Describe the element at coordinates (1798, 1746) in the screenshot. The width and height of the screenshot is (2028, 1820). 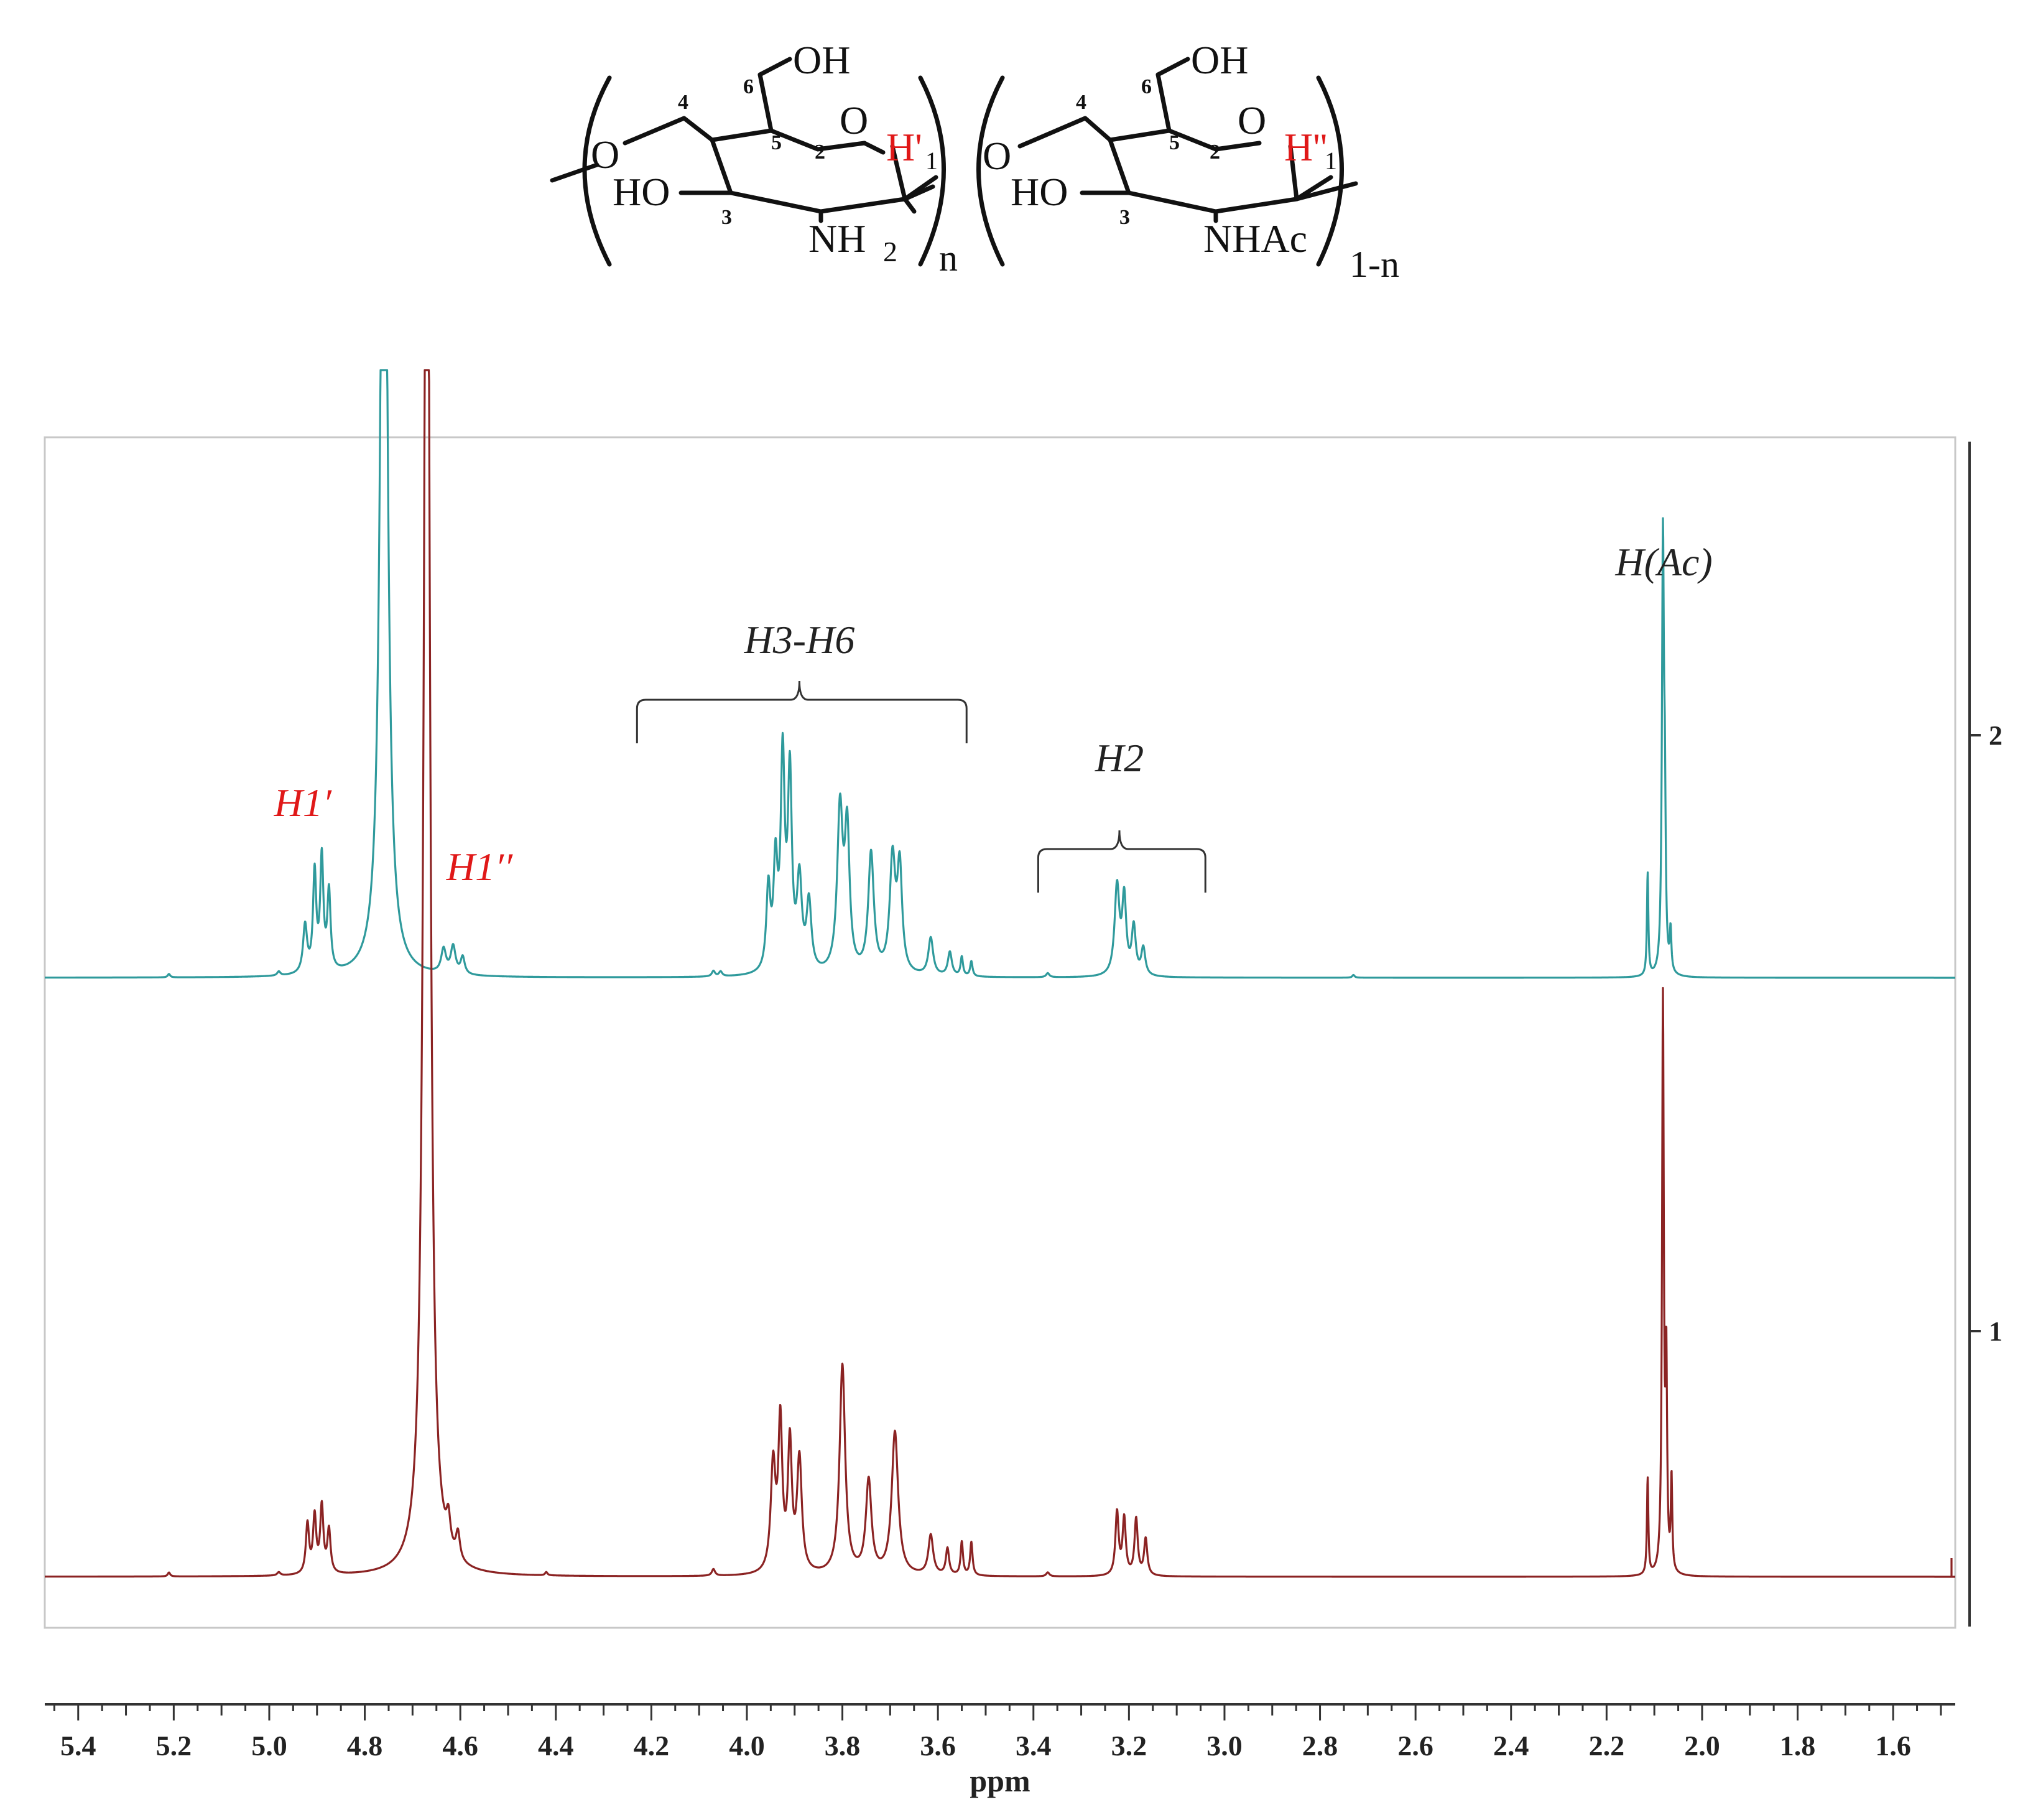
I see `x-tick-label: 1.8` at that location.